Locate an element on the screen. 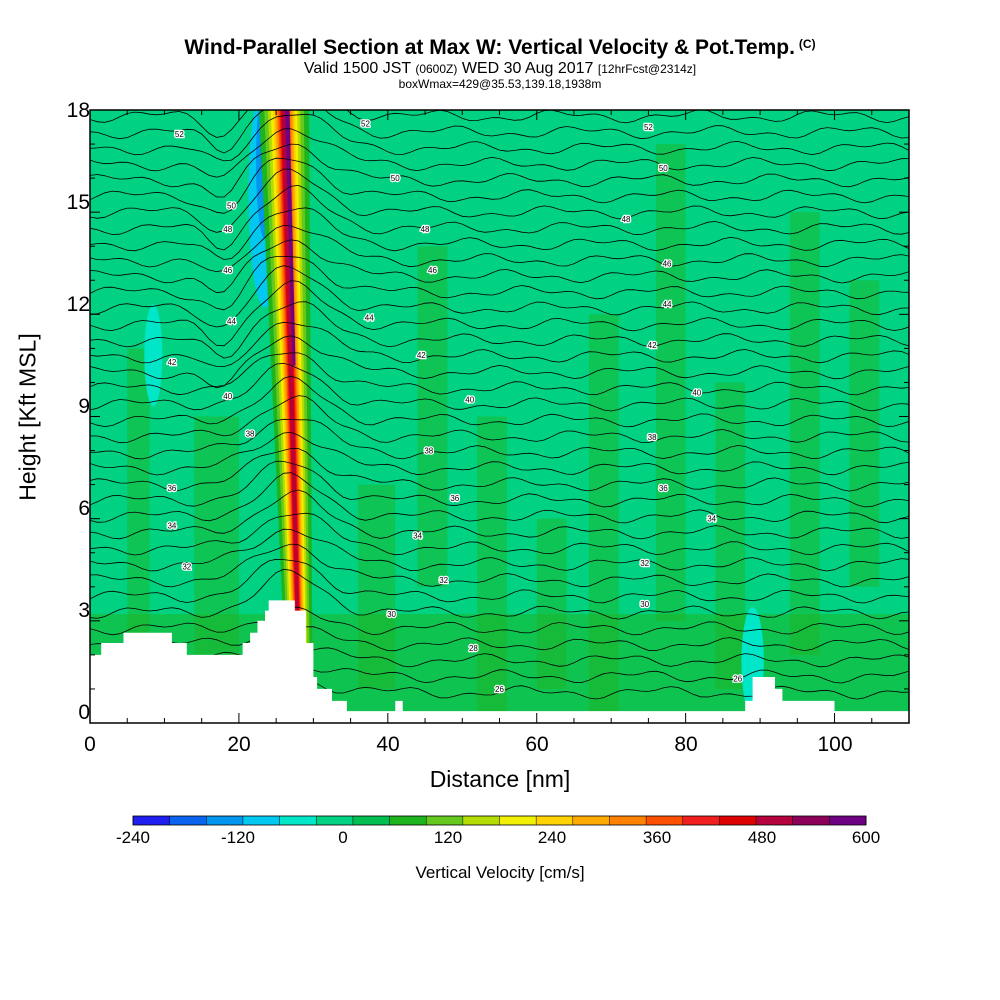 This screenshot has height=1000, width=1000. x-tick-80: 80 is located at coordinates (686, 744).